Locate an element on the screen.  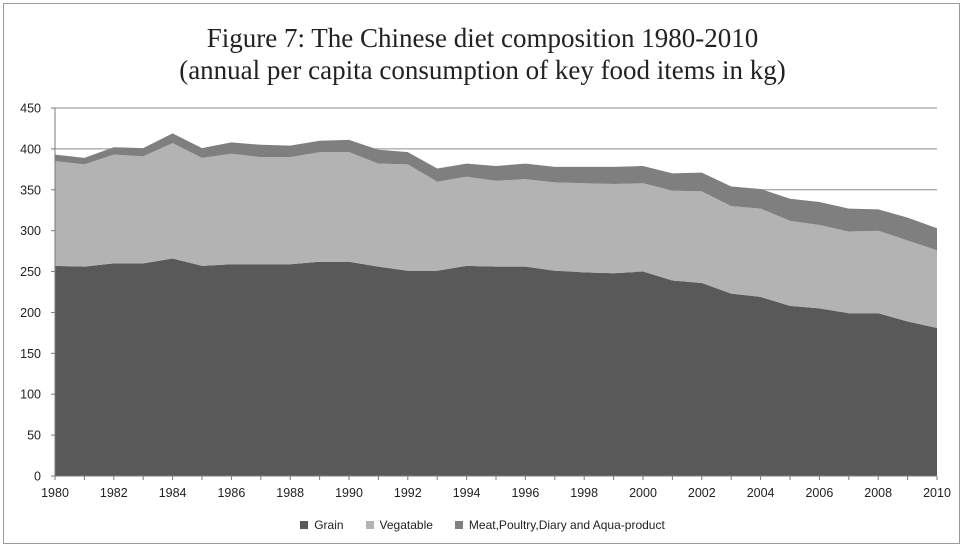
x-tick-label-2002: 2002 is located at coordinates (702, 493).